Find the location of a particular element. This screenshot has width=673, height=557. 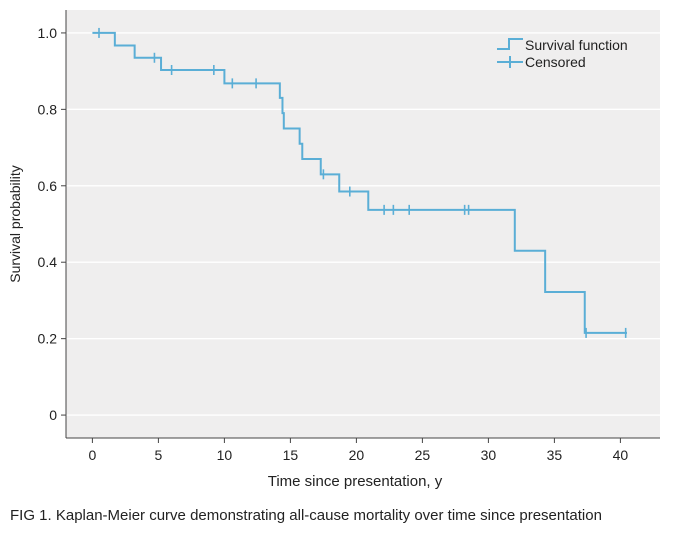

legend: Survival function Censored is located at coordinates (562, 53).